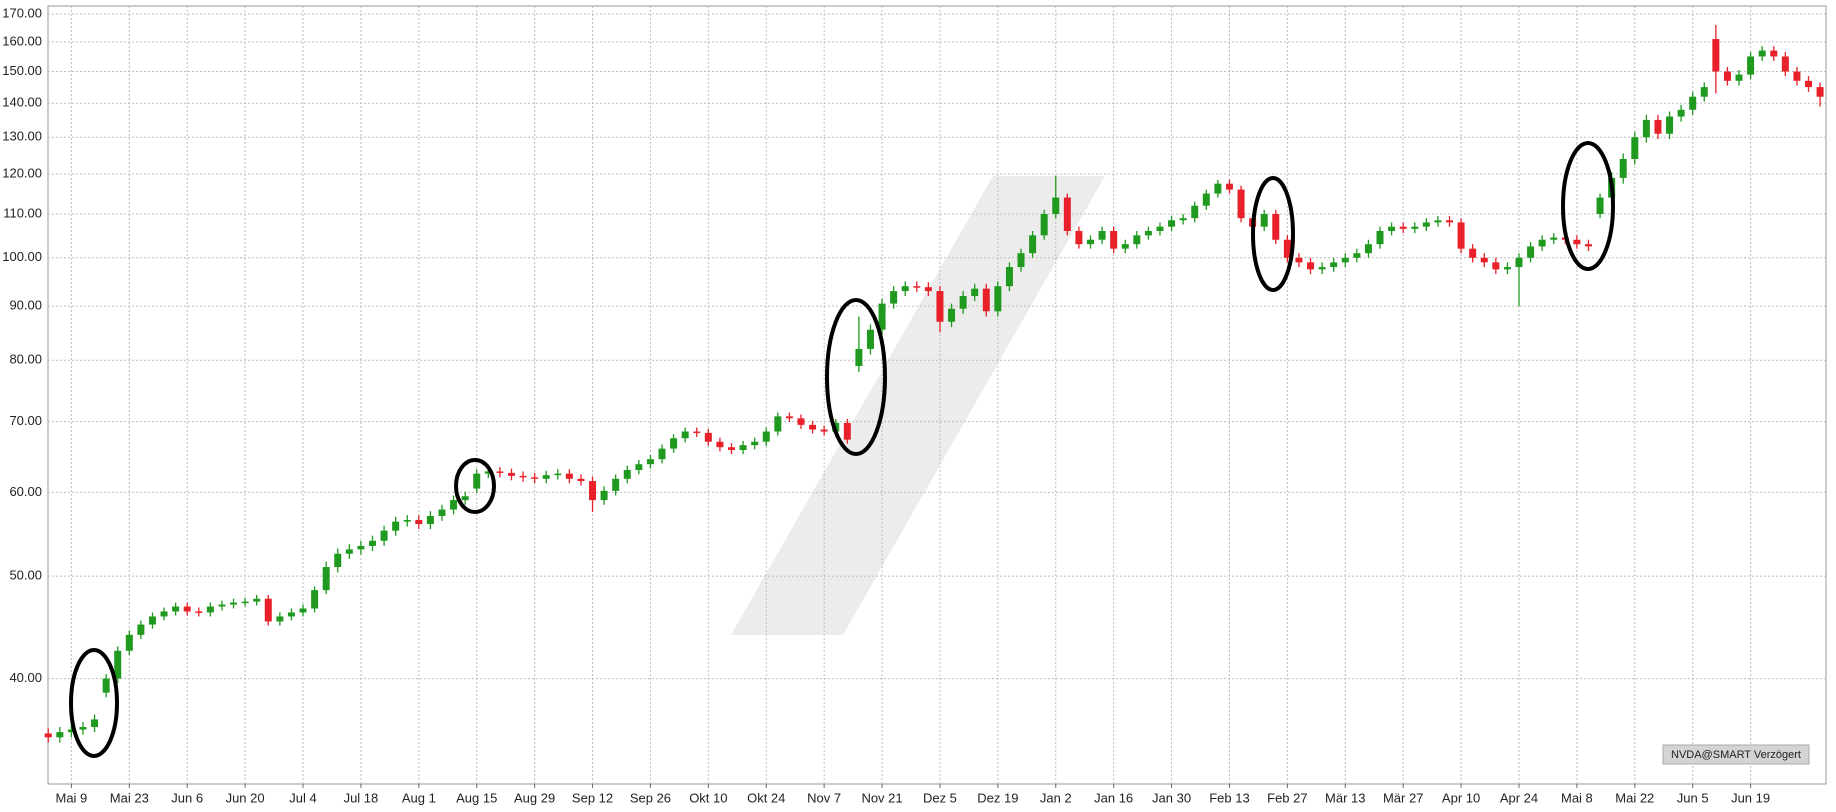 The image size is (1836, 812). What do you see at coordinates (22, 136) in the screenshot?
I see `y-tick-label: 130.00` at bounding box center [22, 136].